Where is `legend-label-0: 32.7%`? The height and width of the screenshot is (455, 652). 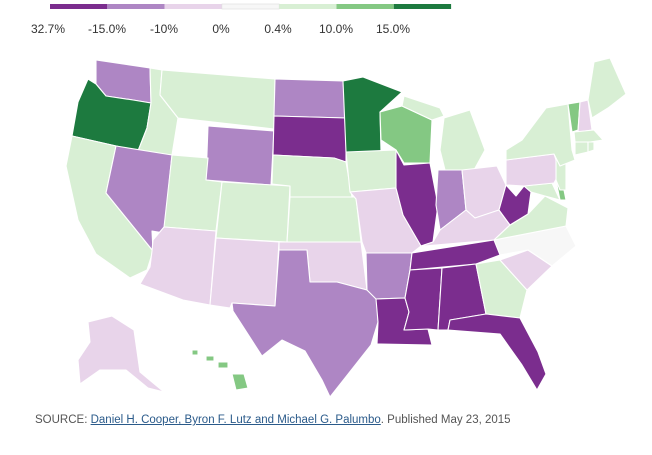
legend-label-0: 32.7% is located at coordinates (48, 29).